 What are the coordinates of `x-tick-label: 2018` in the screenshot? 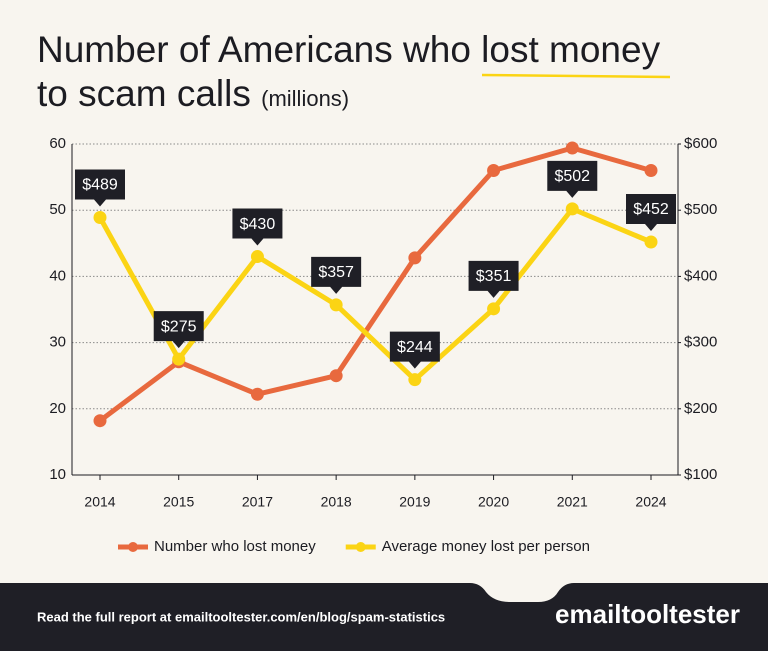 It's located at (336, 502).